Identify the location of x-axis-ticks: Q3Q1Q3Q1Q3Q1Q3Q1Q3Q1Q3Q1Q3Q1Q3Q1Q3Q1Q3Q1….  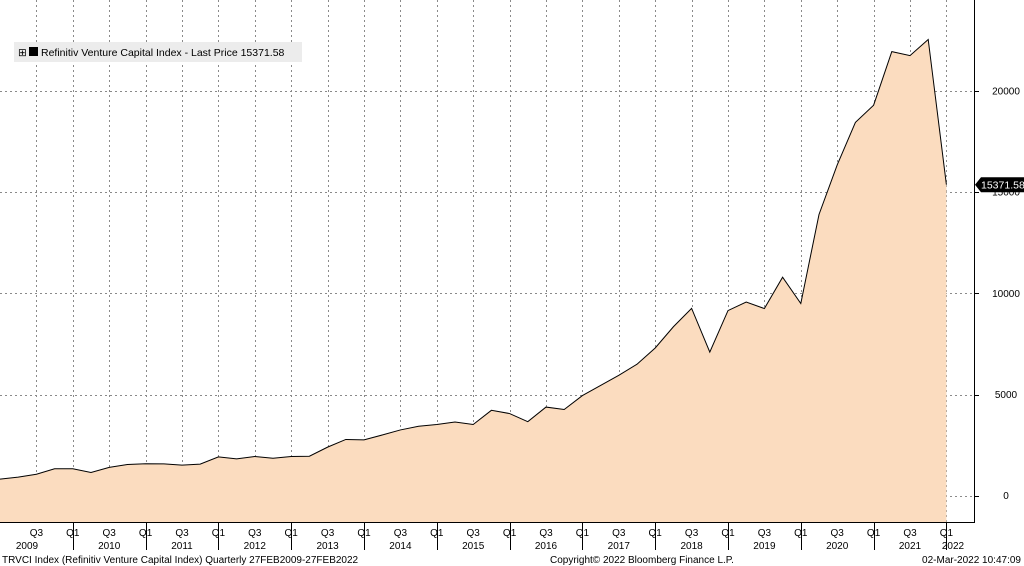
(490, 537).